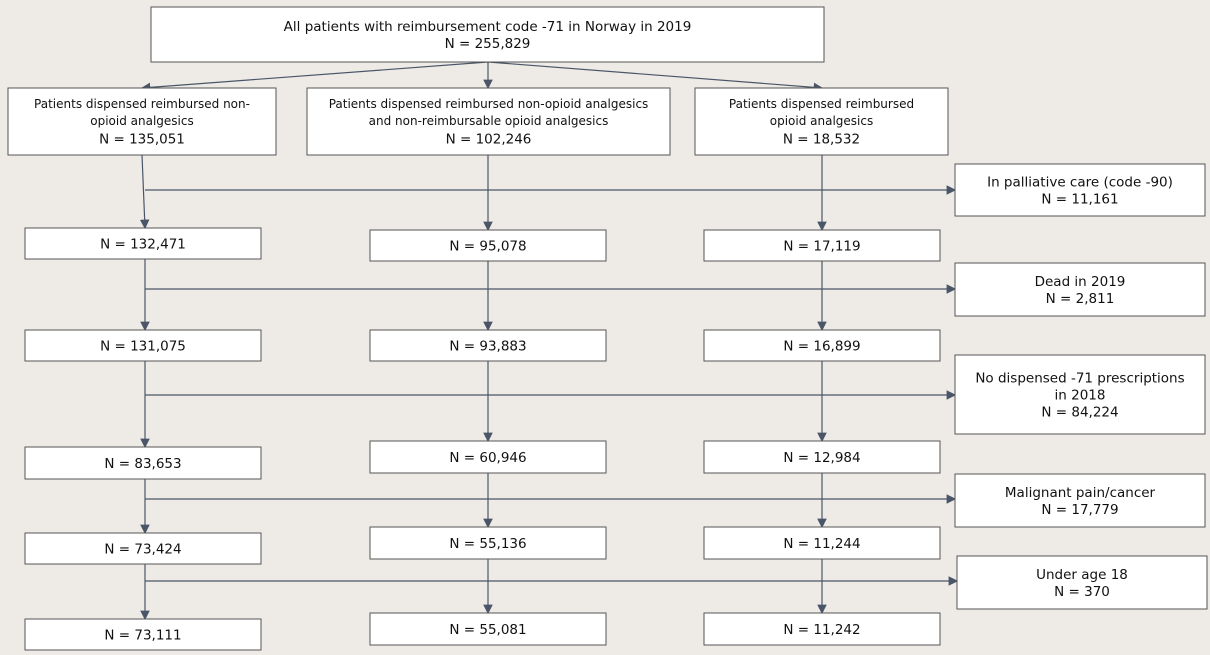 This screenshot has width=1210, height=655. I want to click on count-label: N = 84,224, so click(1079, 413).